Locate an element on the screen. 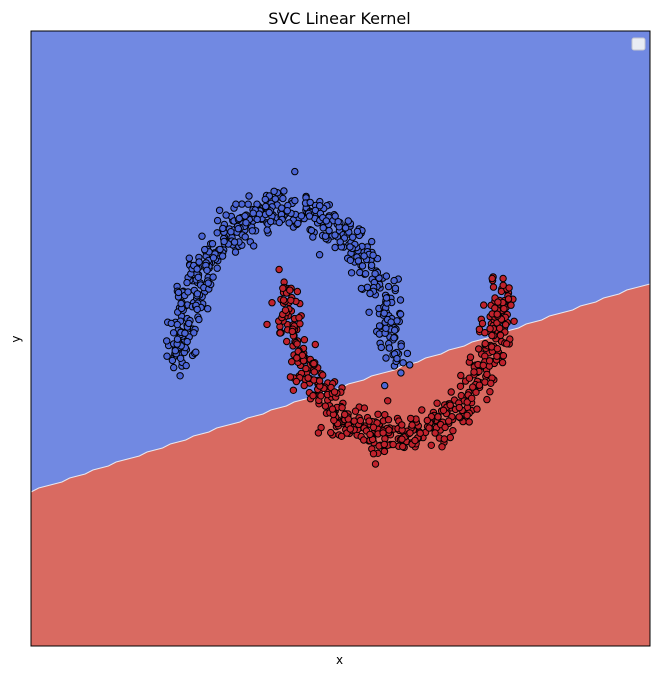  y-axis-label: y is located at coordinates (16, 338).